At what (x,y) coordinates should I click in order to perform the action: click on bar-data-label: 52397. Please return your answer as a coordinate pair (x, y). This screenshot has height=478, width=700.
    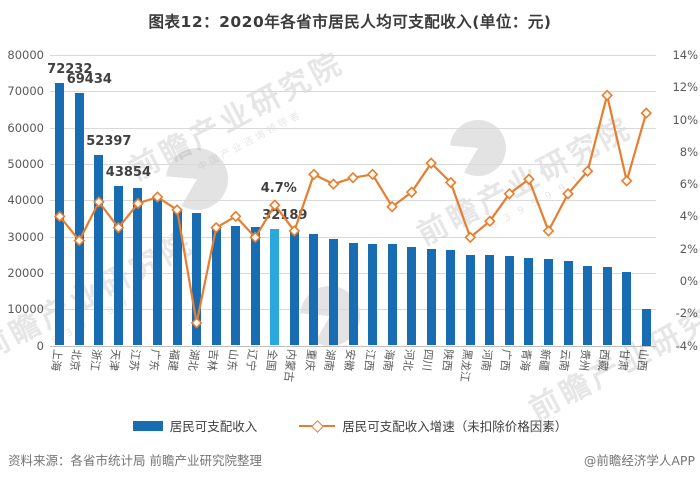
    Looking at the image, I should click on (109, 142).